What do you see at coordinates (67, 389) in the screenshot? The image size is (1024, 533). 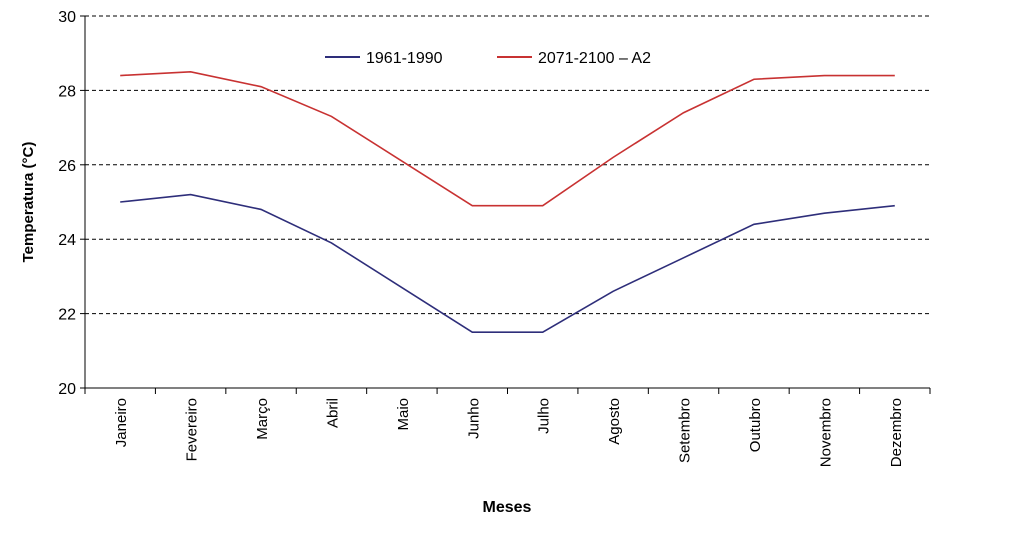 I see `y-tick-label: 20` at bounding box center [67, 389].